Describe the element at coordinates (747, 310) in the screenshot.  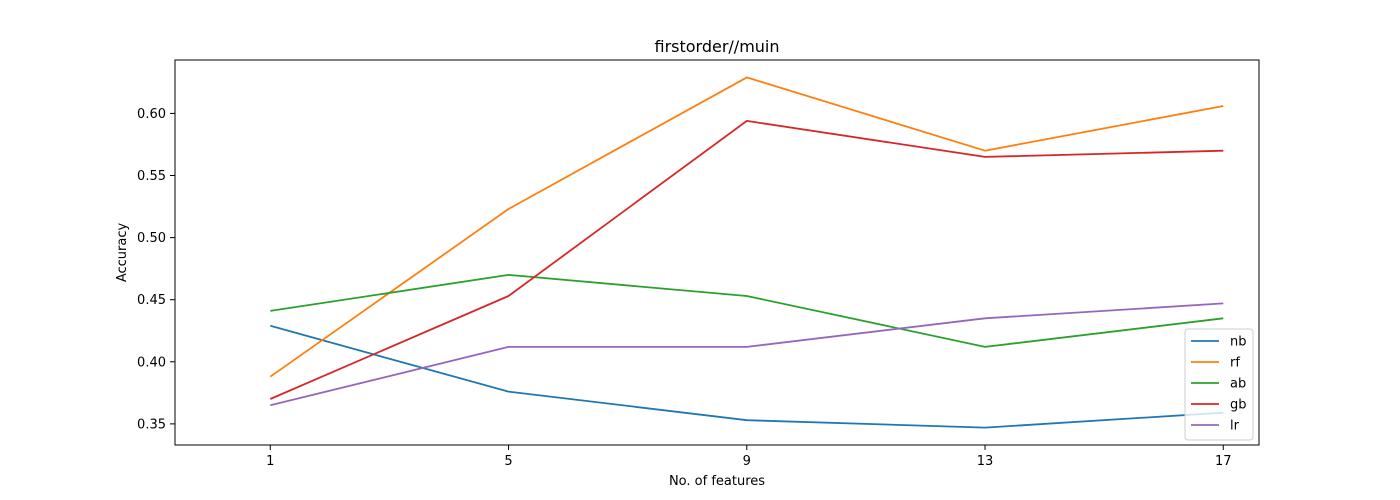
I see `series-line-ab` at that location.